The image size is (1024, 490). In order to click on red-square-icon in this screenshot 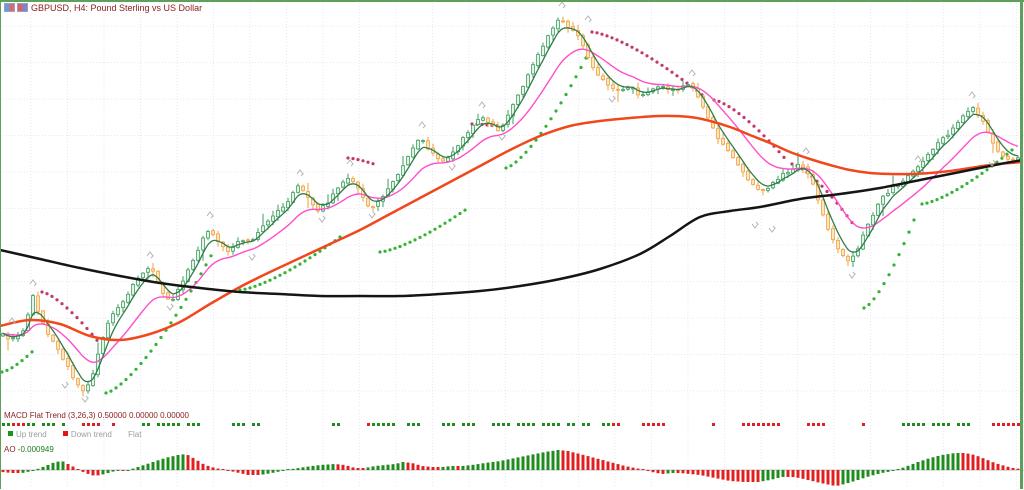, I will do `click(65, 433)`.